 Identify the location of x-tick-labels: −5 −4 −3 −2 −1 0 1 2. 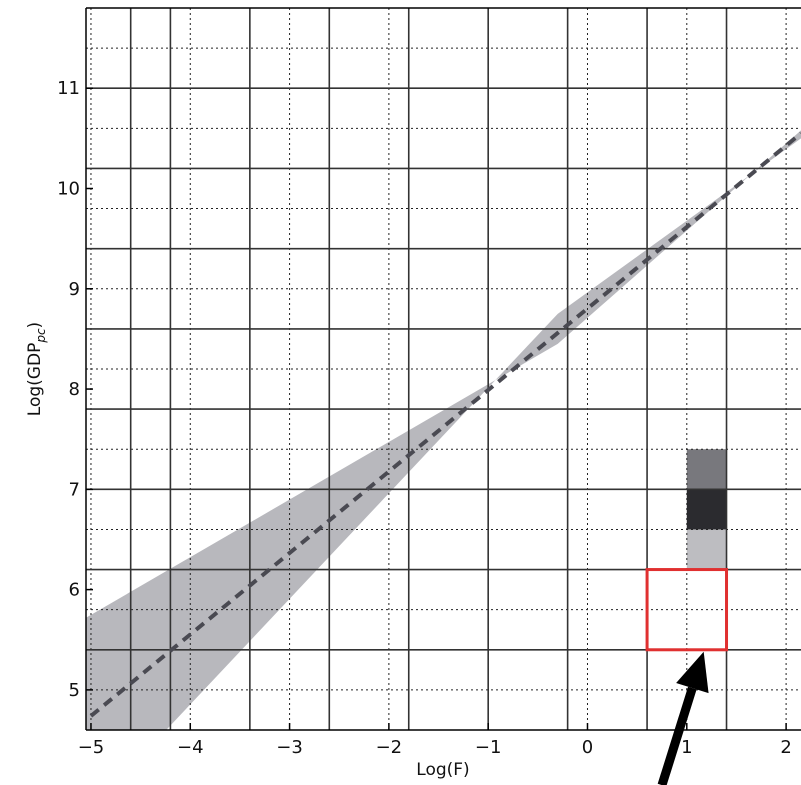
(435, 740).